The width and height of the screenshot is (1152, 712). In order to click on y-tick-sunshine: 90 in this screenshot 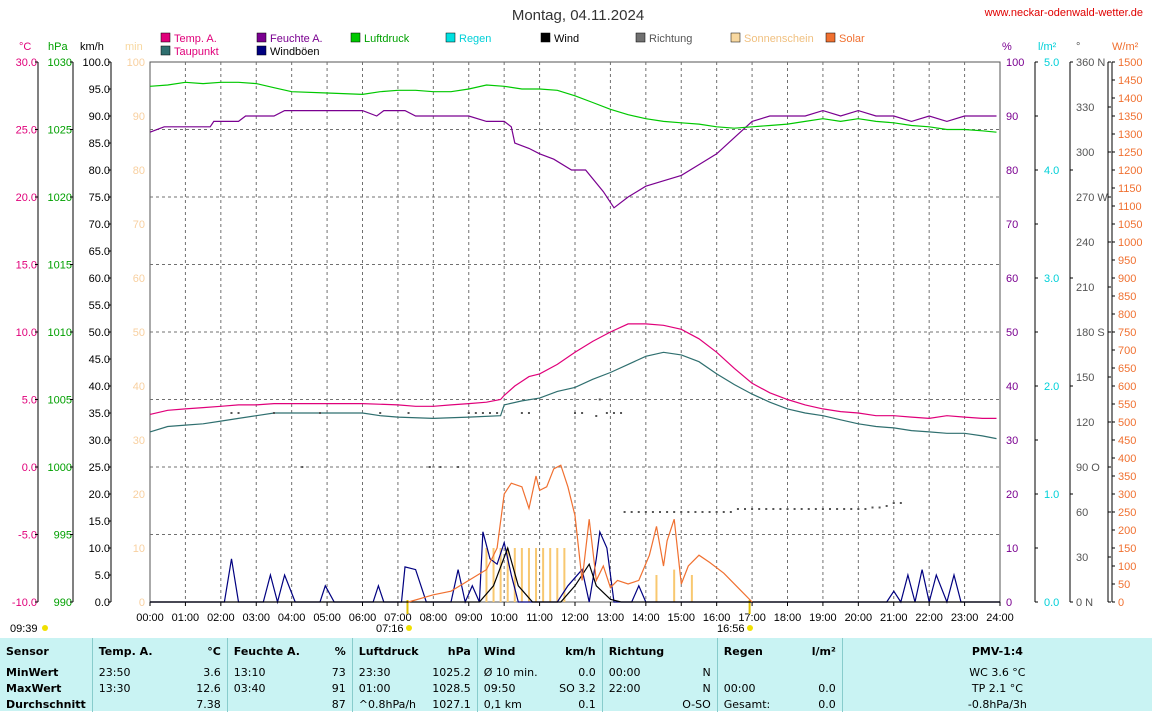, I will do `click(139, 117)`.